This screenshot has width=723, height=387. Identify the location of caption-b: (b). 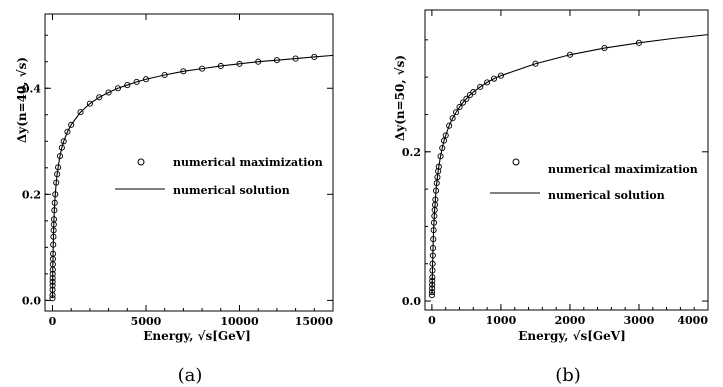
(568, 375).